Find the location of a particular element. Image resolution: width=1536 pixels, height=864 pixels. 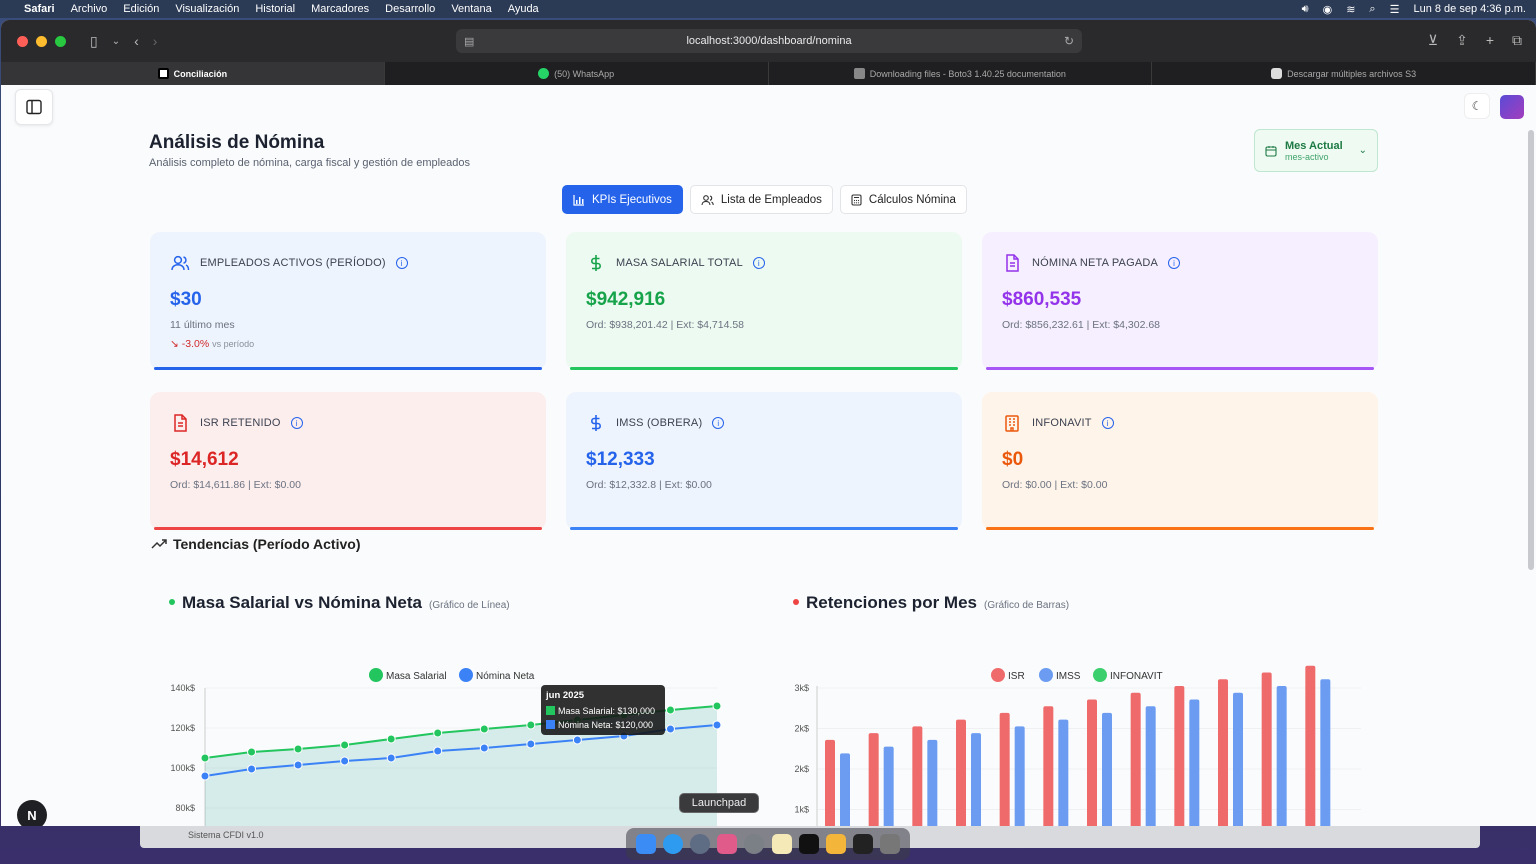

finder-icon is located at coordinates (645, 844).